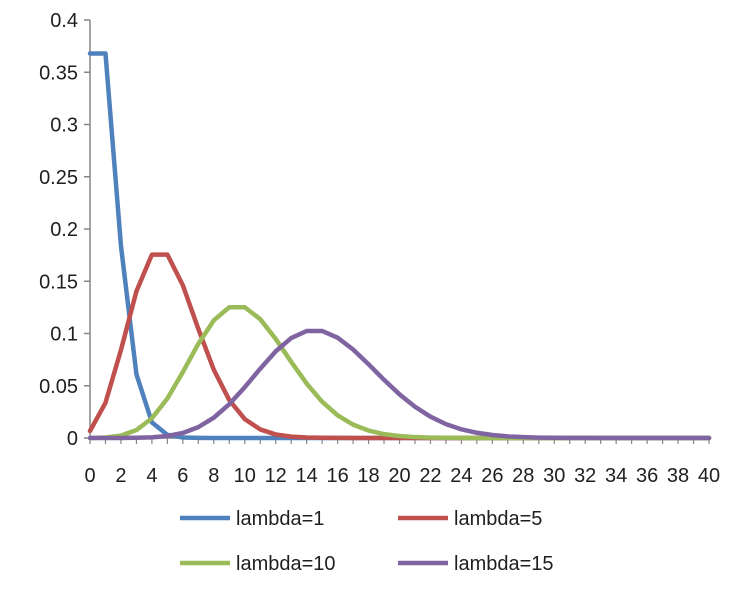 The height and width of the screenshot is (596, 741). What do you see at coordinates (616, 476) in the screenshot?
I see `x-tick-label: 34` at bounding box center [616, 476].